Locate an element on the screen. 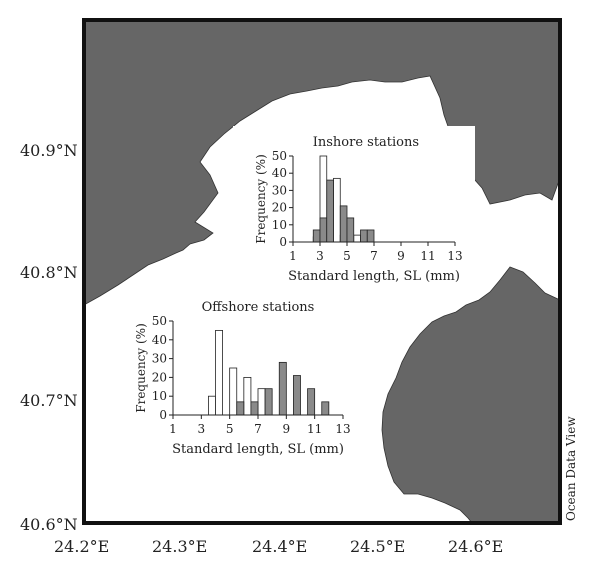 This screenshot has width=600, height=576. inshore-x-tick-label: 7 is located at coordinates (374, 256).